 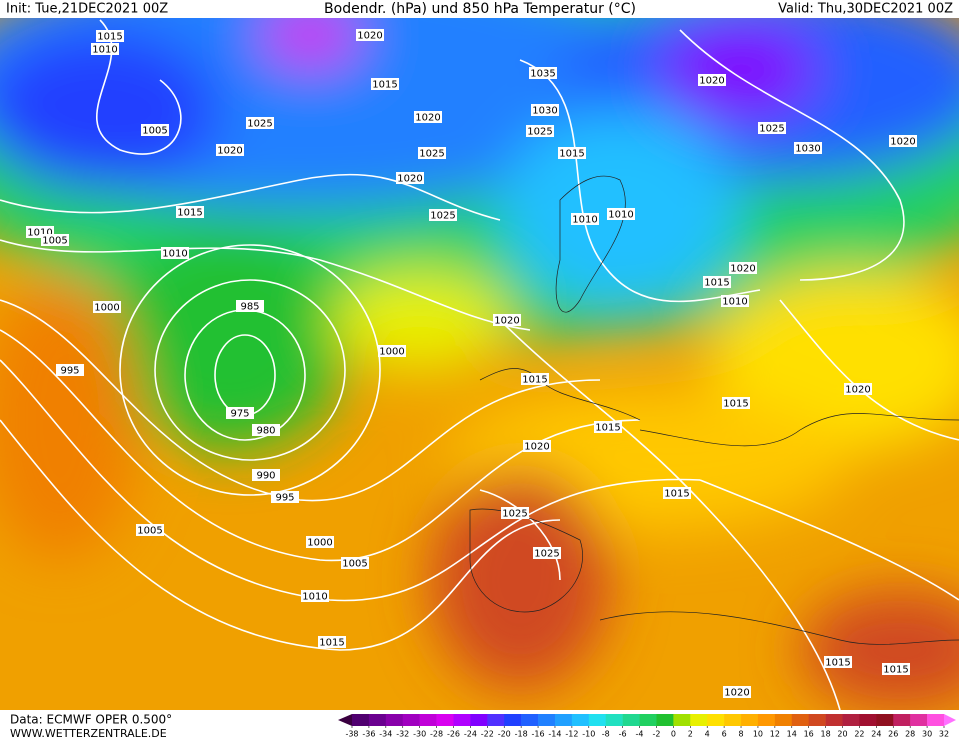 I want to click on init-time: Init: Tue,21DEC2021 00Z, so click(x=87, y=9).